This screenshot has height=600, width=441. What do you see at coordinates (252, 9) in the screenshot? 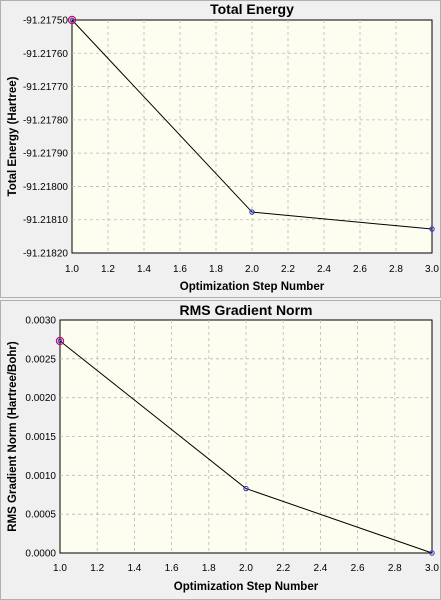
I see `chart-title: Total Energy` at bounding box center [252, 9].